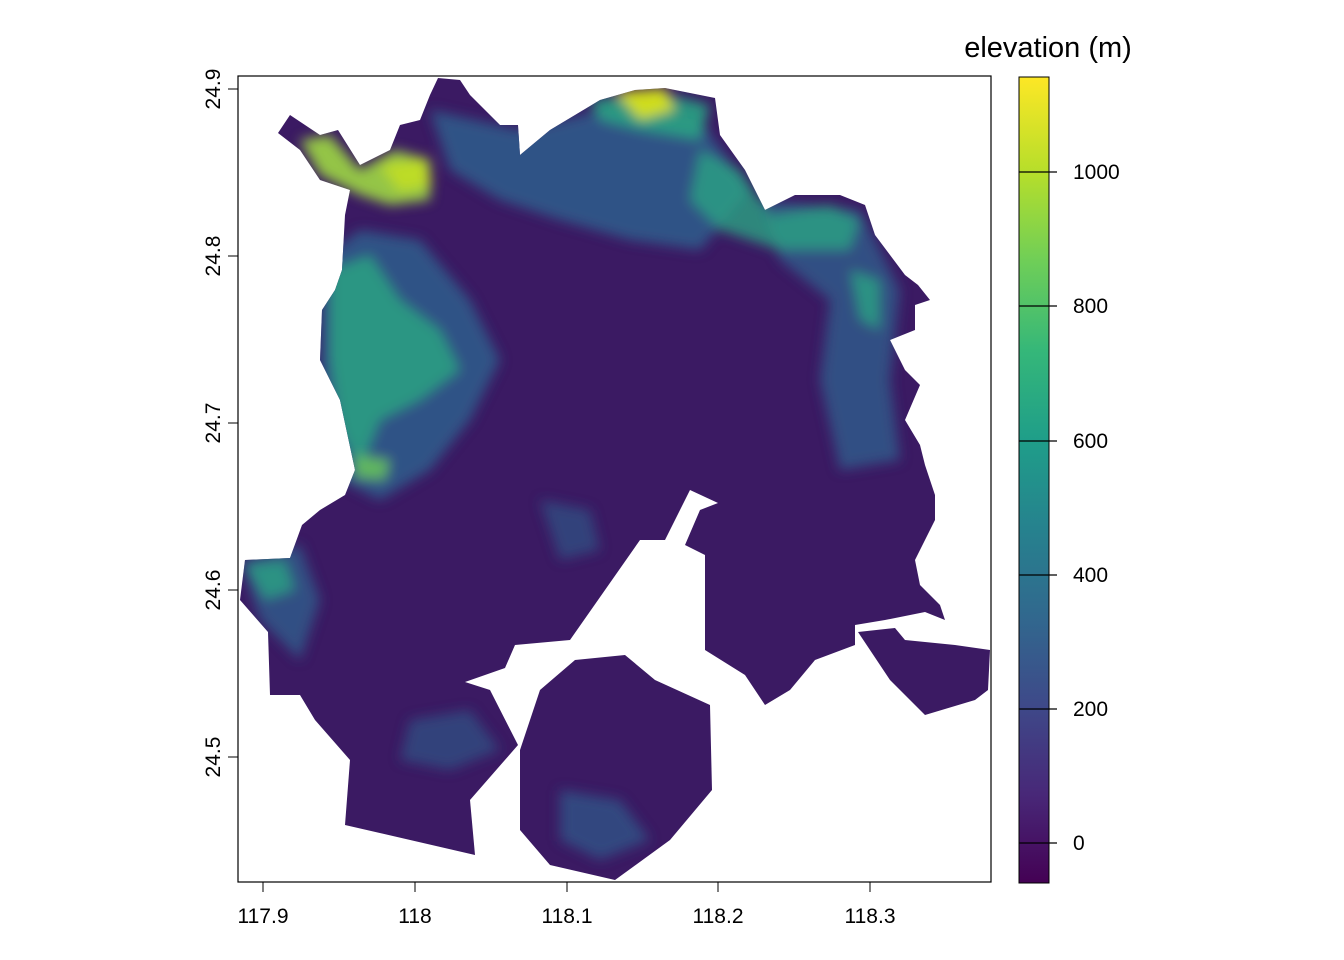 The image size is (1344, 960). Describe the element at coordinates (414, 916) in the screenshot. I see `x-tick-label: 118` at that location.